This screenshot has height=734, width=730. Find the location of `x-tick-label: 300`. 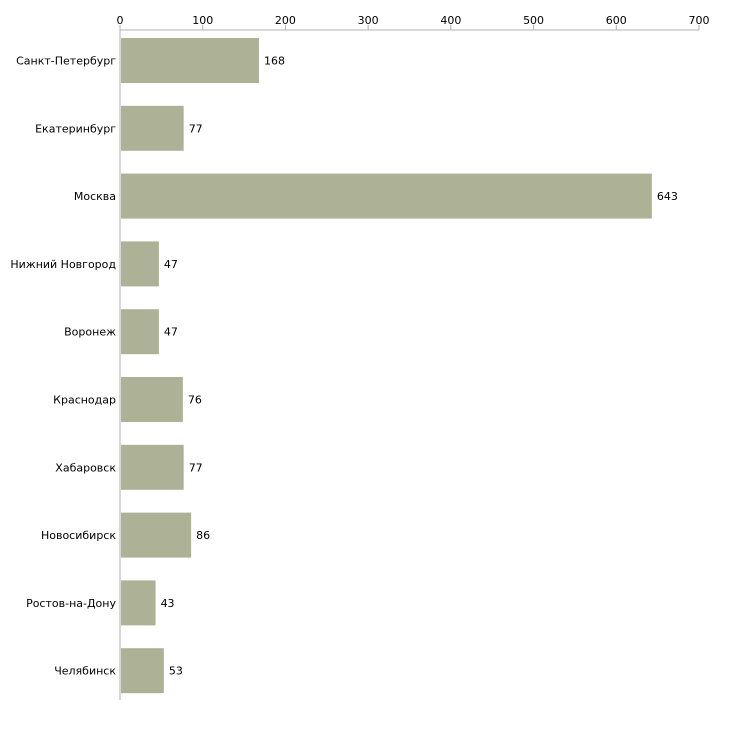

x-tick-label: 300 is located at coordinates (368, 20).